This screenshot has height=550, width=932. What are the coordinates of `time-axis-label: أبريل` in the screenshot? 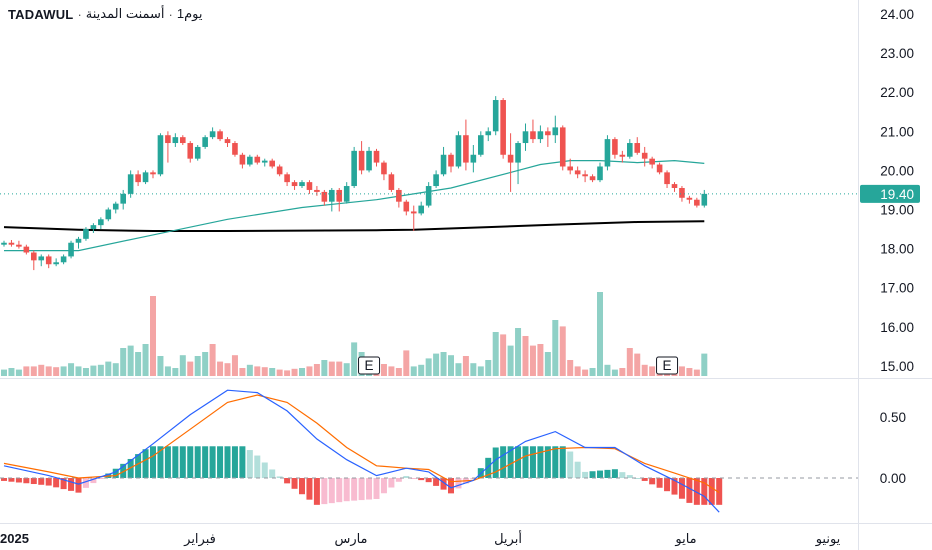 It's located at (508, 538).